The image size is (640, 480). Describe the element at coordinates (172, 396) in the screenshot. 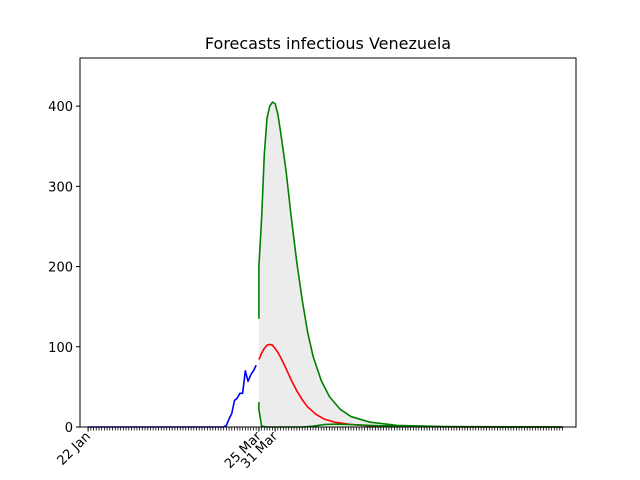

I see `series-line-observed` at that location.